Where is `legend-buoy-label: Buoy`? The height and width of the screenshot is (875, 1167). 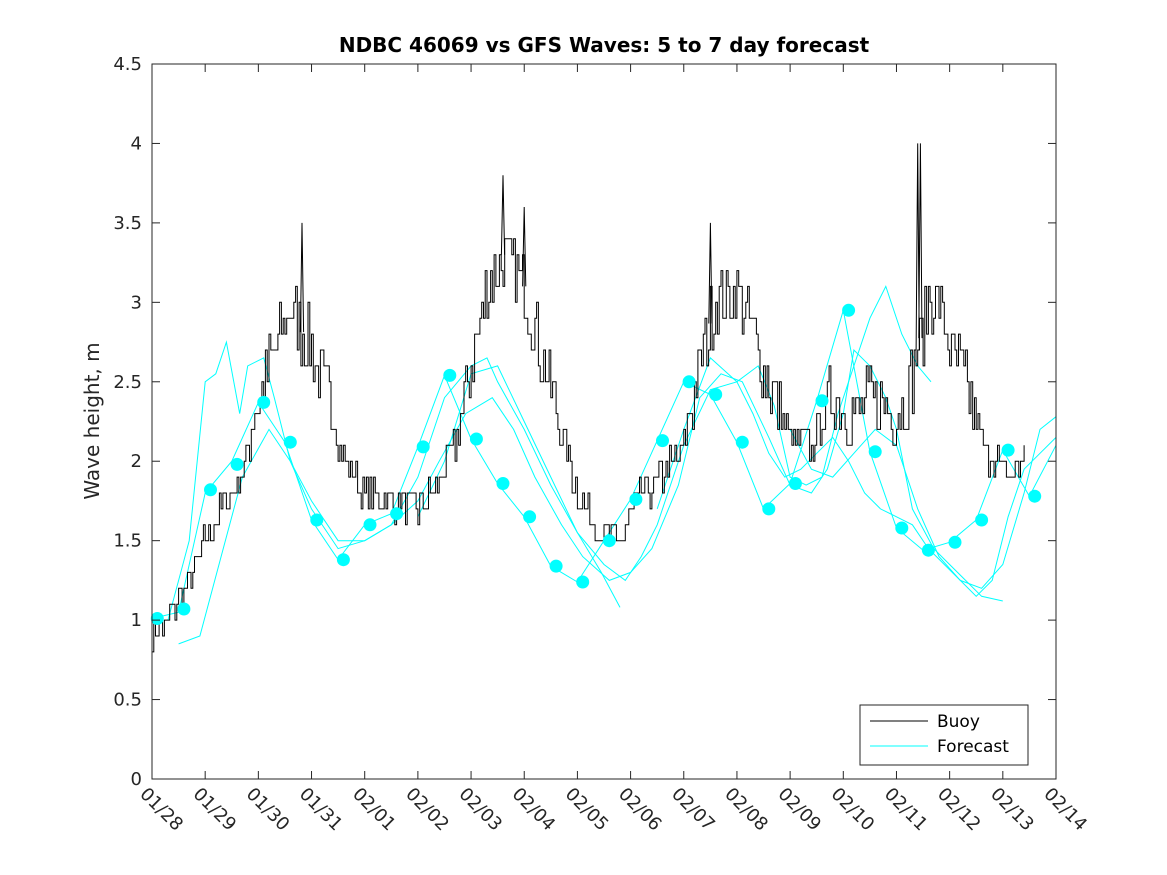
legend-buoy-label: Buoy is located at coordinates (958, 722).